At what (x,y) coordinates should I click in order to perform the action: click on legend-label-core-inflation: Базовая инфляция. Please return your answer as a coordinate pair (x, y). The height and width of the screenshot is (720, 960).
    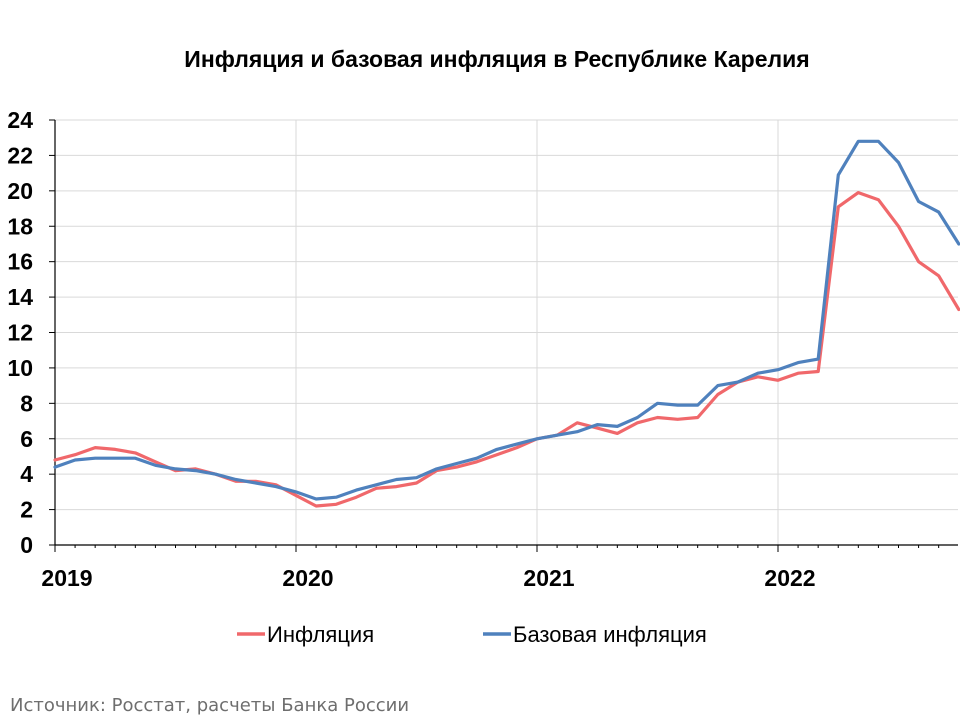
    Looking at the image, I should click on (610, 634).